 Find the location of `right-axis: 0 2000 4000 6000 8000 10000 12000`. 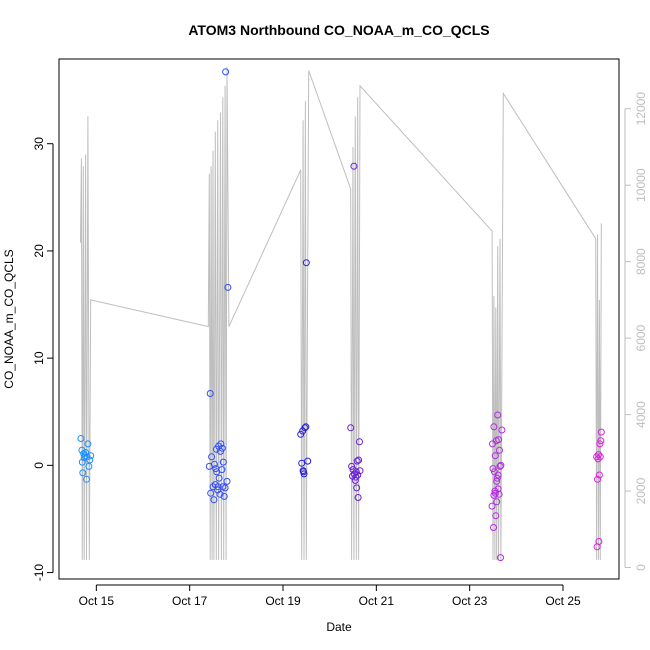

right-axis: 0 2000 4000 6000 8000 10000 12000 is located at coordinates (636, 331).